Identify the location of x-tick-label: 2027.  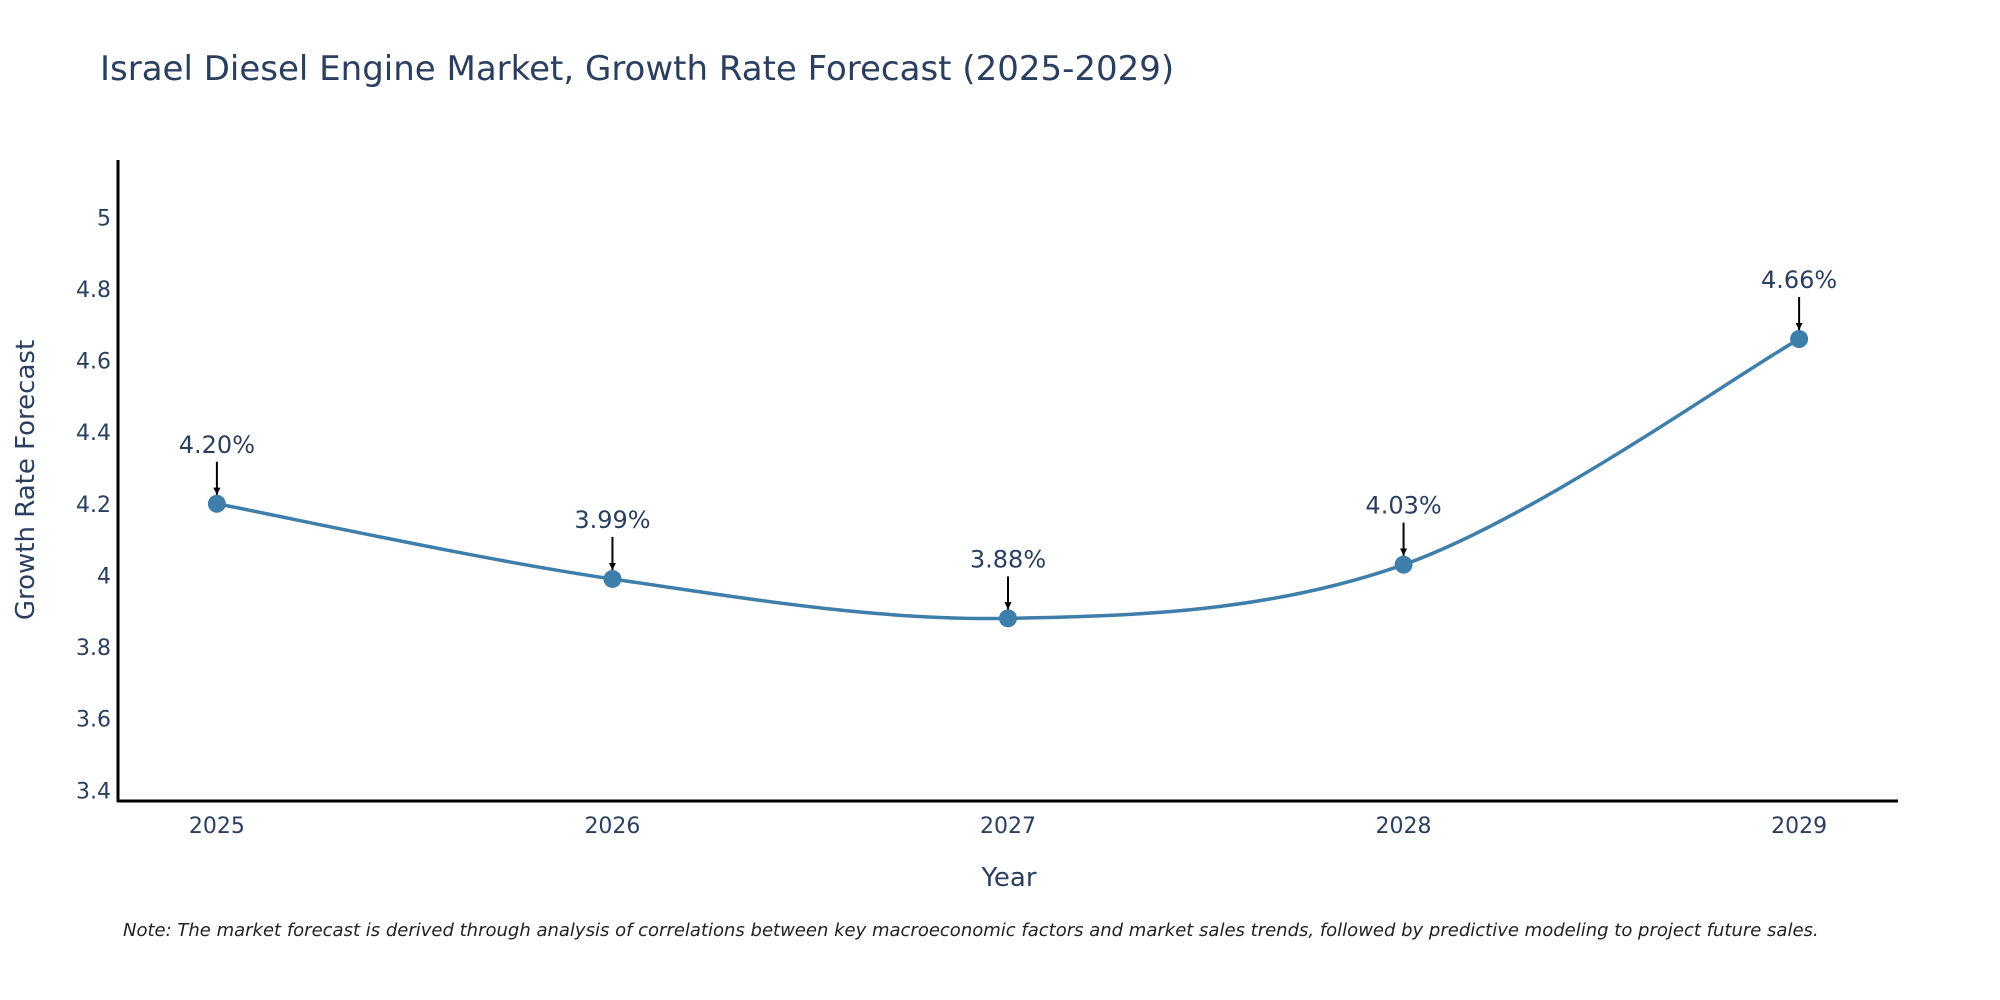
(1008, 826).